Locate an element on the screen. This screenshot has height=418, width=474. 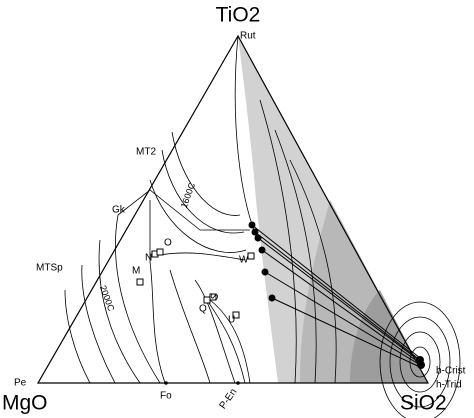
pen-point is located at coordinates (238, 383).